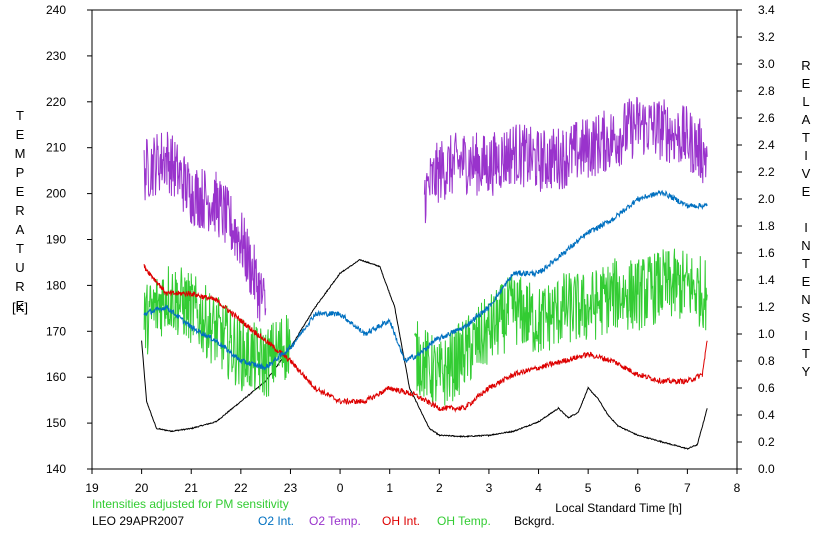 Image resolution: width=828 pixels, height=535 pixels. Describe the element at coordinates (56, 102) in the screenshot. I see `left-tick-label: 220` at that location.